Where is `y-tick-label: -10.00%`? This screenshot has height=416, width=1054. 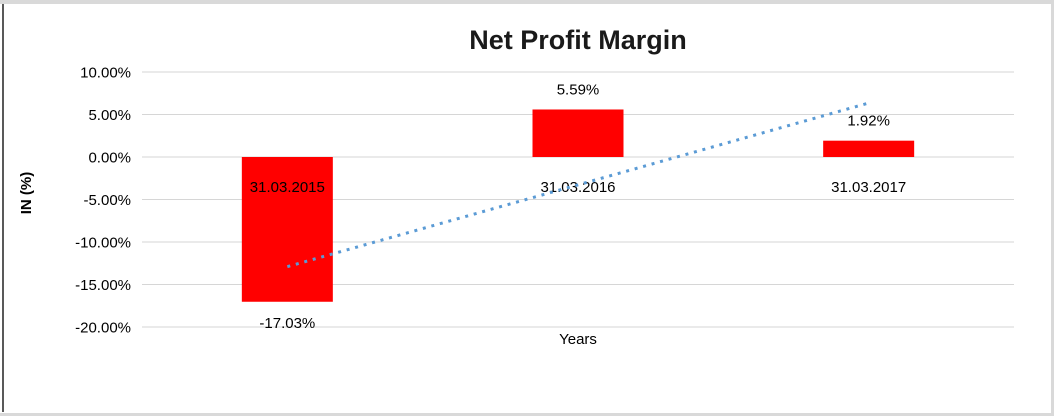 y-tick-label: -10.00% is located at coordinates (103, 243).